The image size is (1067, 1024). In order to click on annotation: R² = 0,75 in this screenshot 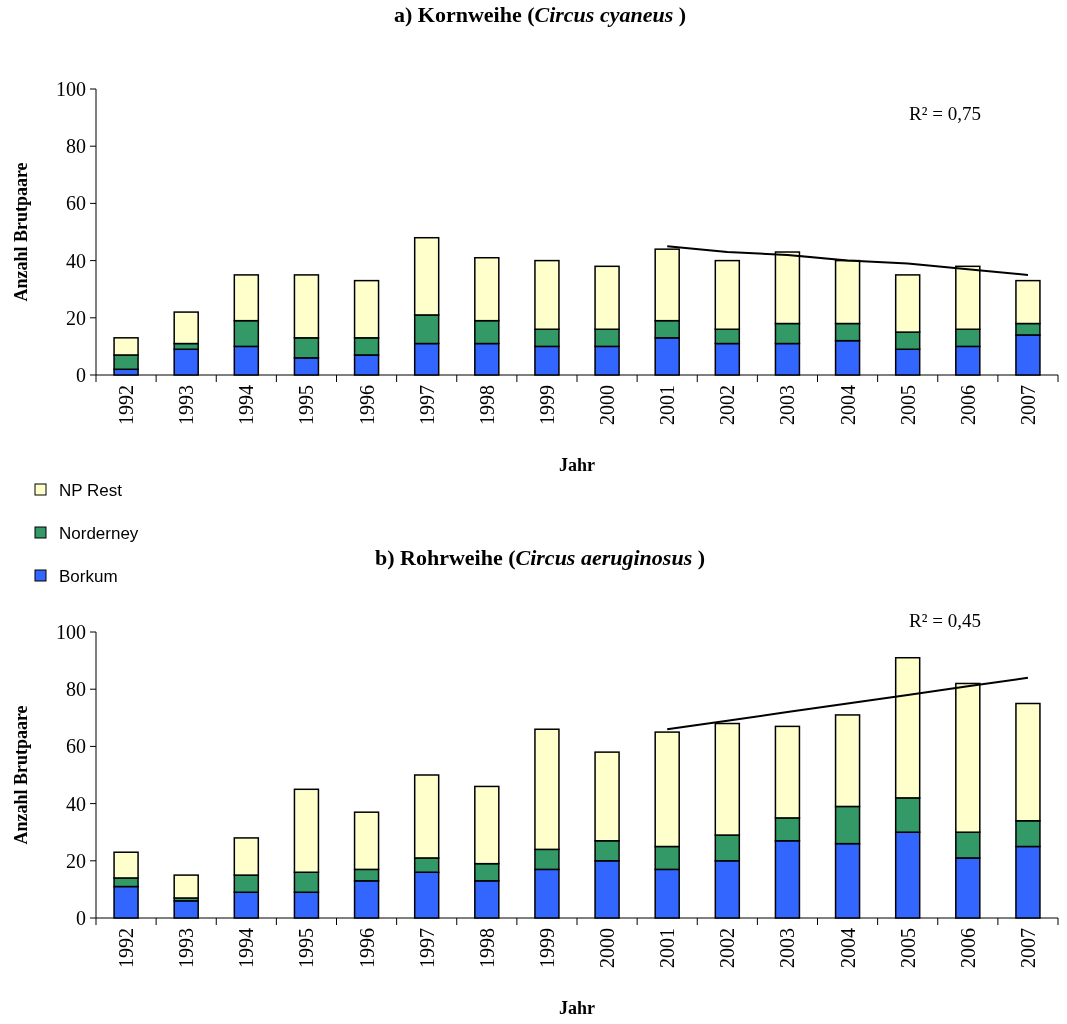, I will do `click(945, 113)`.